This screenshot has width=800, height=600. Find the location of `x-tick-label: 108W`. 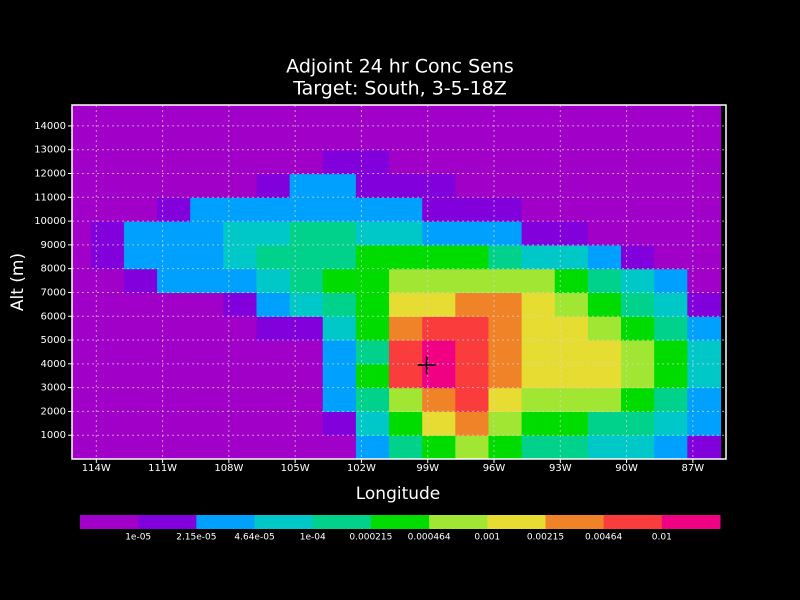

x-tick-label: 108W is located at coordinates (228, 468).